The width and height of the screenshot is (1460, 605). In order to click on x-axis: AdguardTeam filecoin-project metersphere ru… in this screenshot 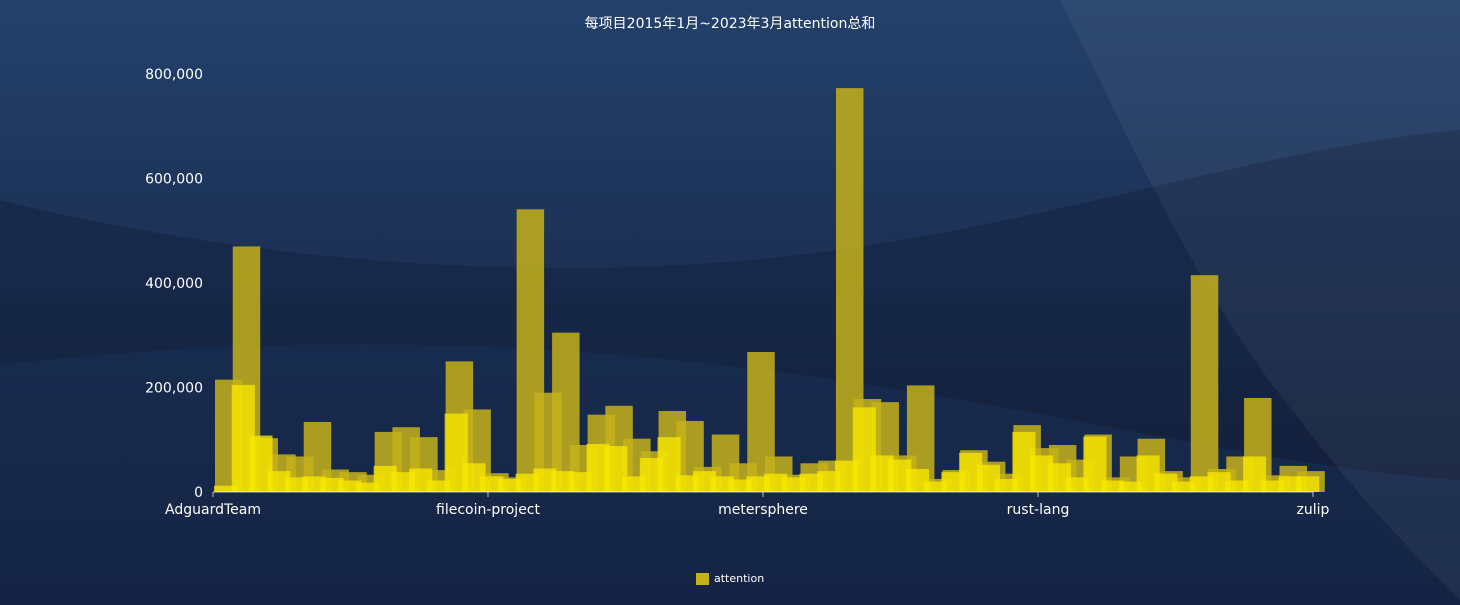, I will do `click(747, 504)`.